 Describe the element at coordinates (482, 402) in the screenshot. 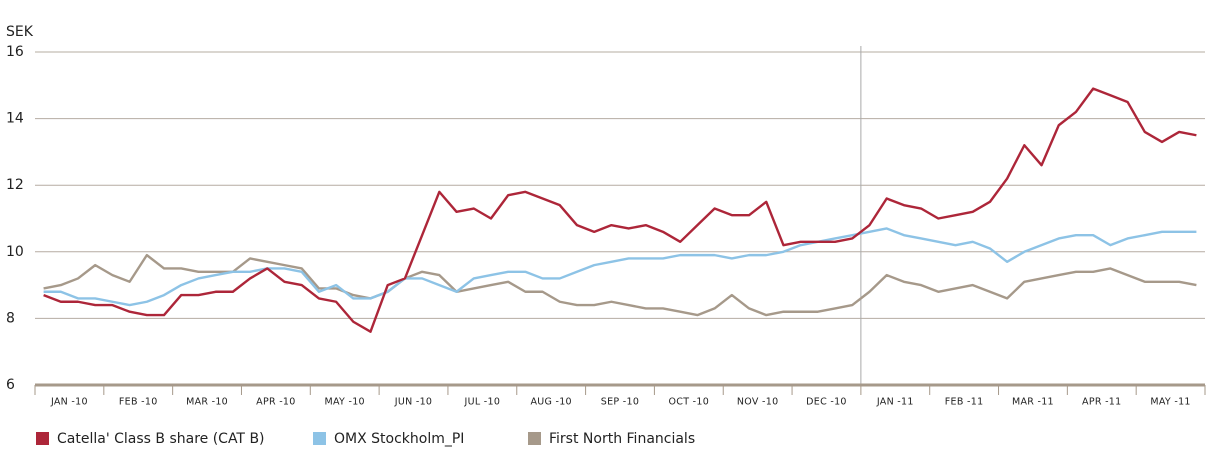

I see `x-tick-label: JUL -10` at that location.